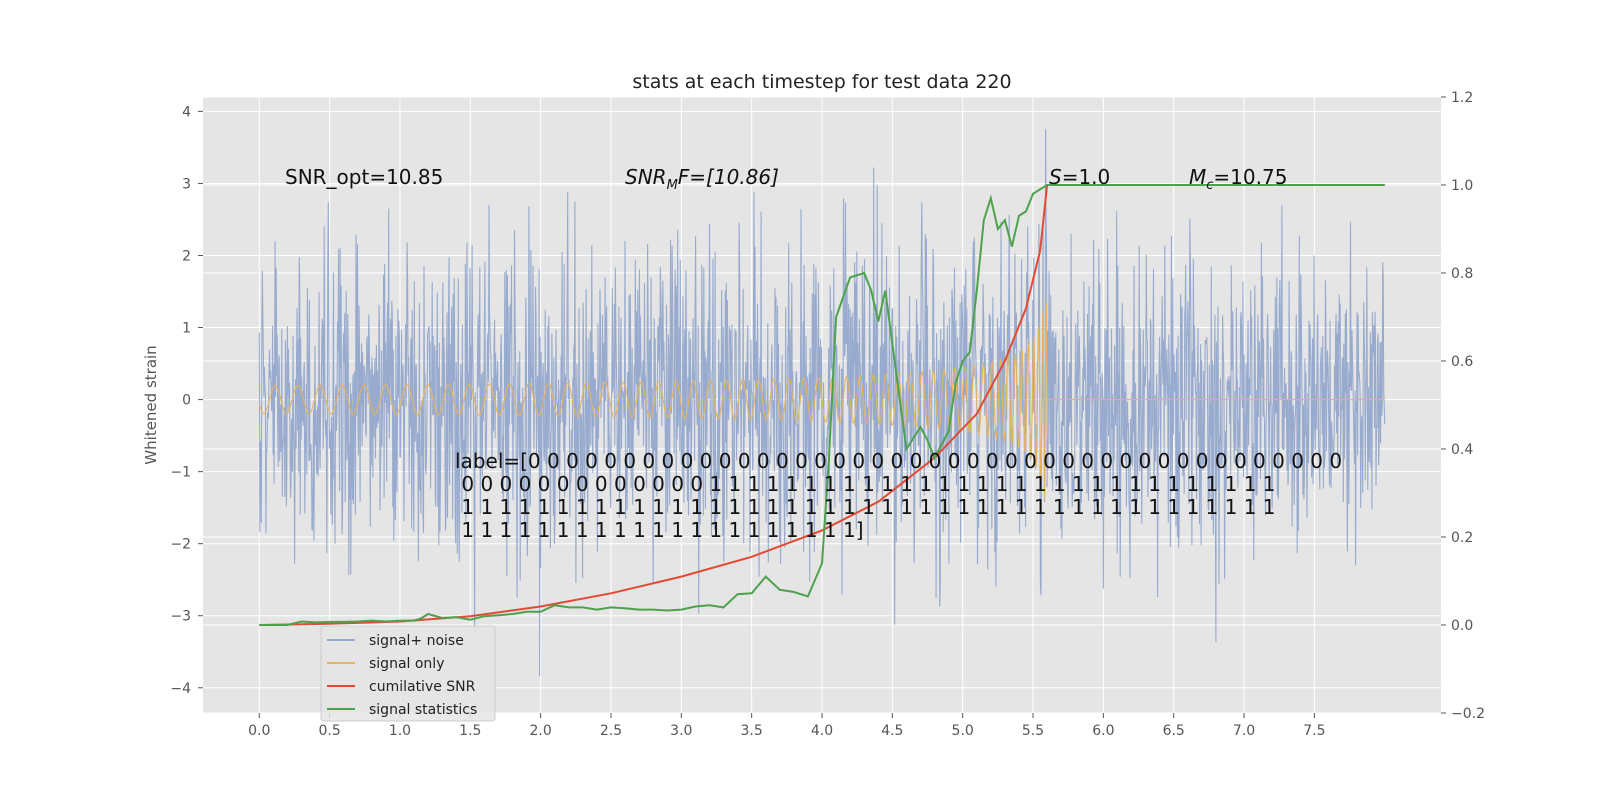 The width and height of the screenshot is (1600, 800). I want to click on x-tick-label: 5.0, so click(963, 731).